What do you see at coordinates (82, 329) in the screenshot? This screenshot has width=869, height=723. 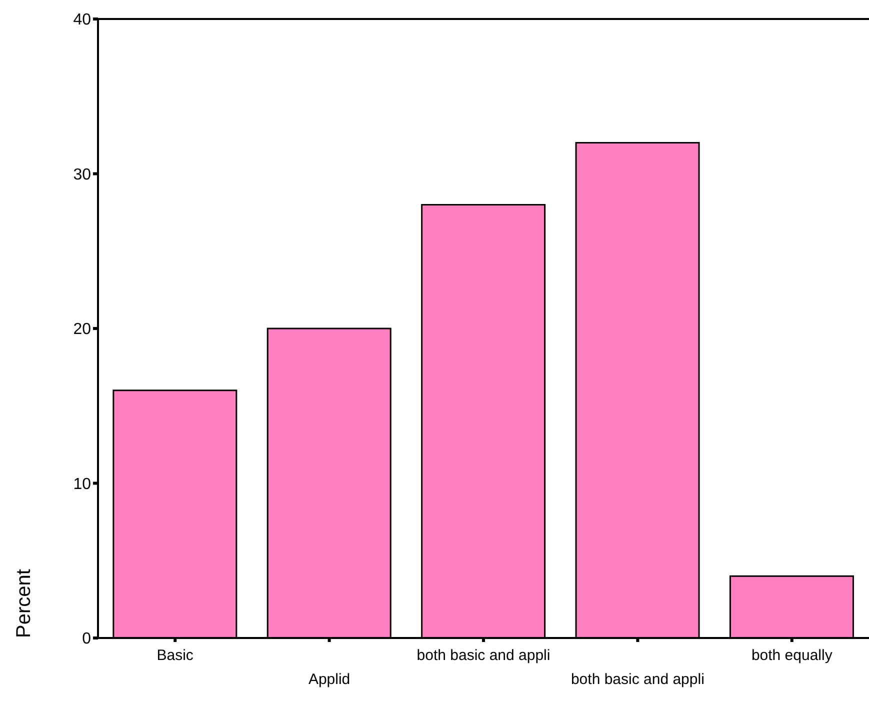 I see `y-tick-label: 20` at bounding box center [82, 329].